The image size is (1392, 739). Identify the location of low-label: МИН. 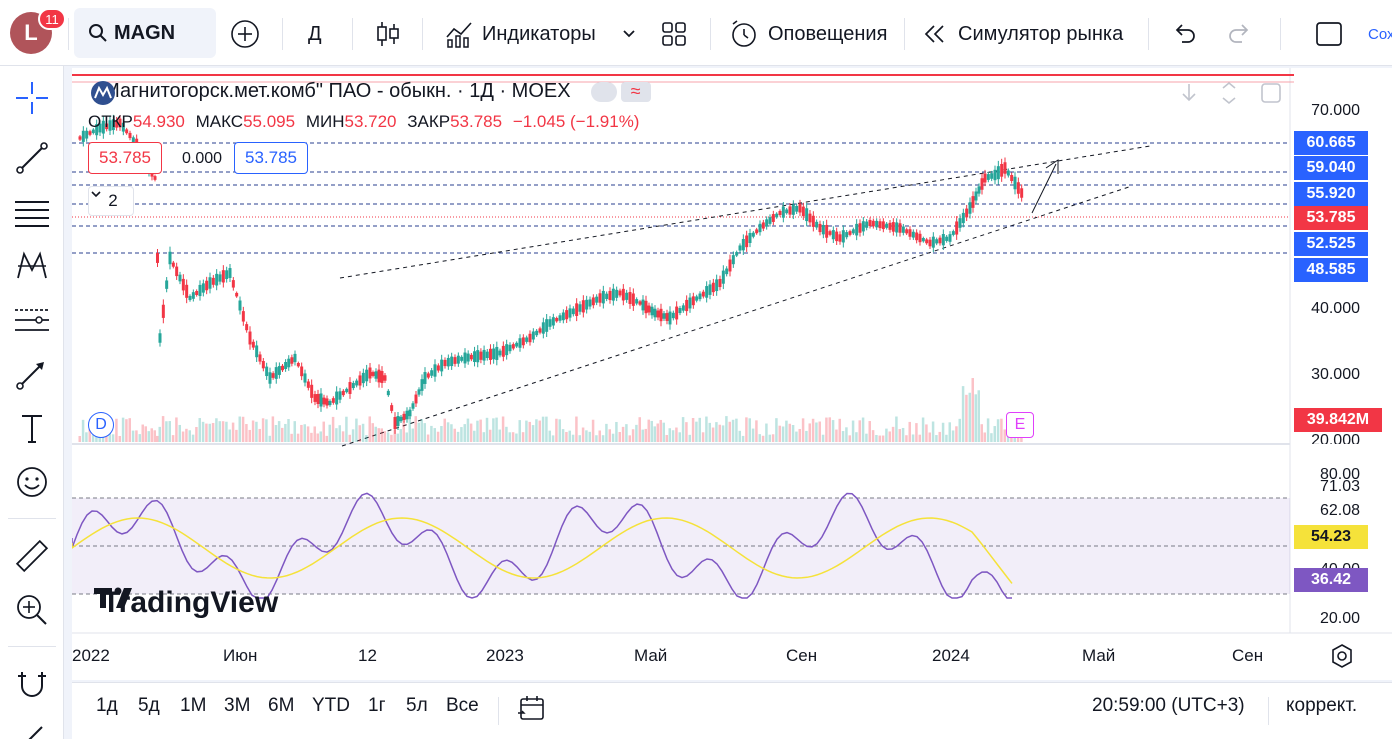
(325, 121).